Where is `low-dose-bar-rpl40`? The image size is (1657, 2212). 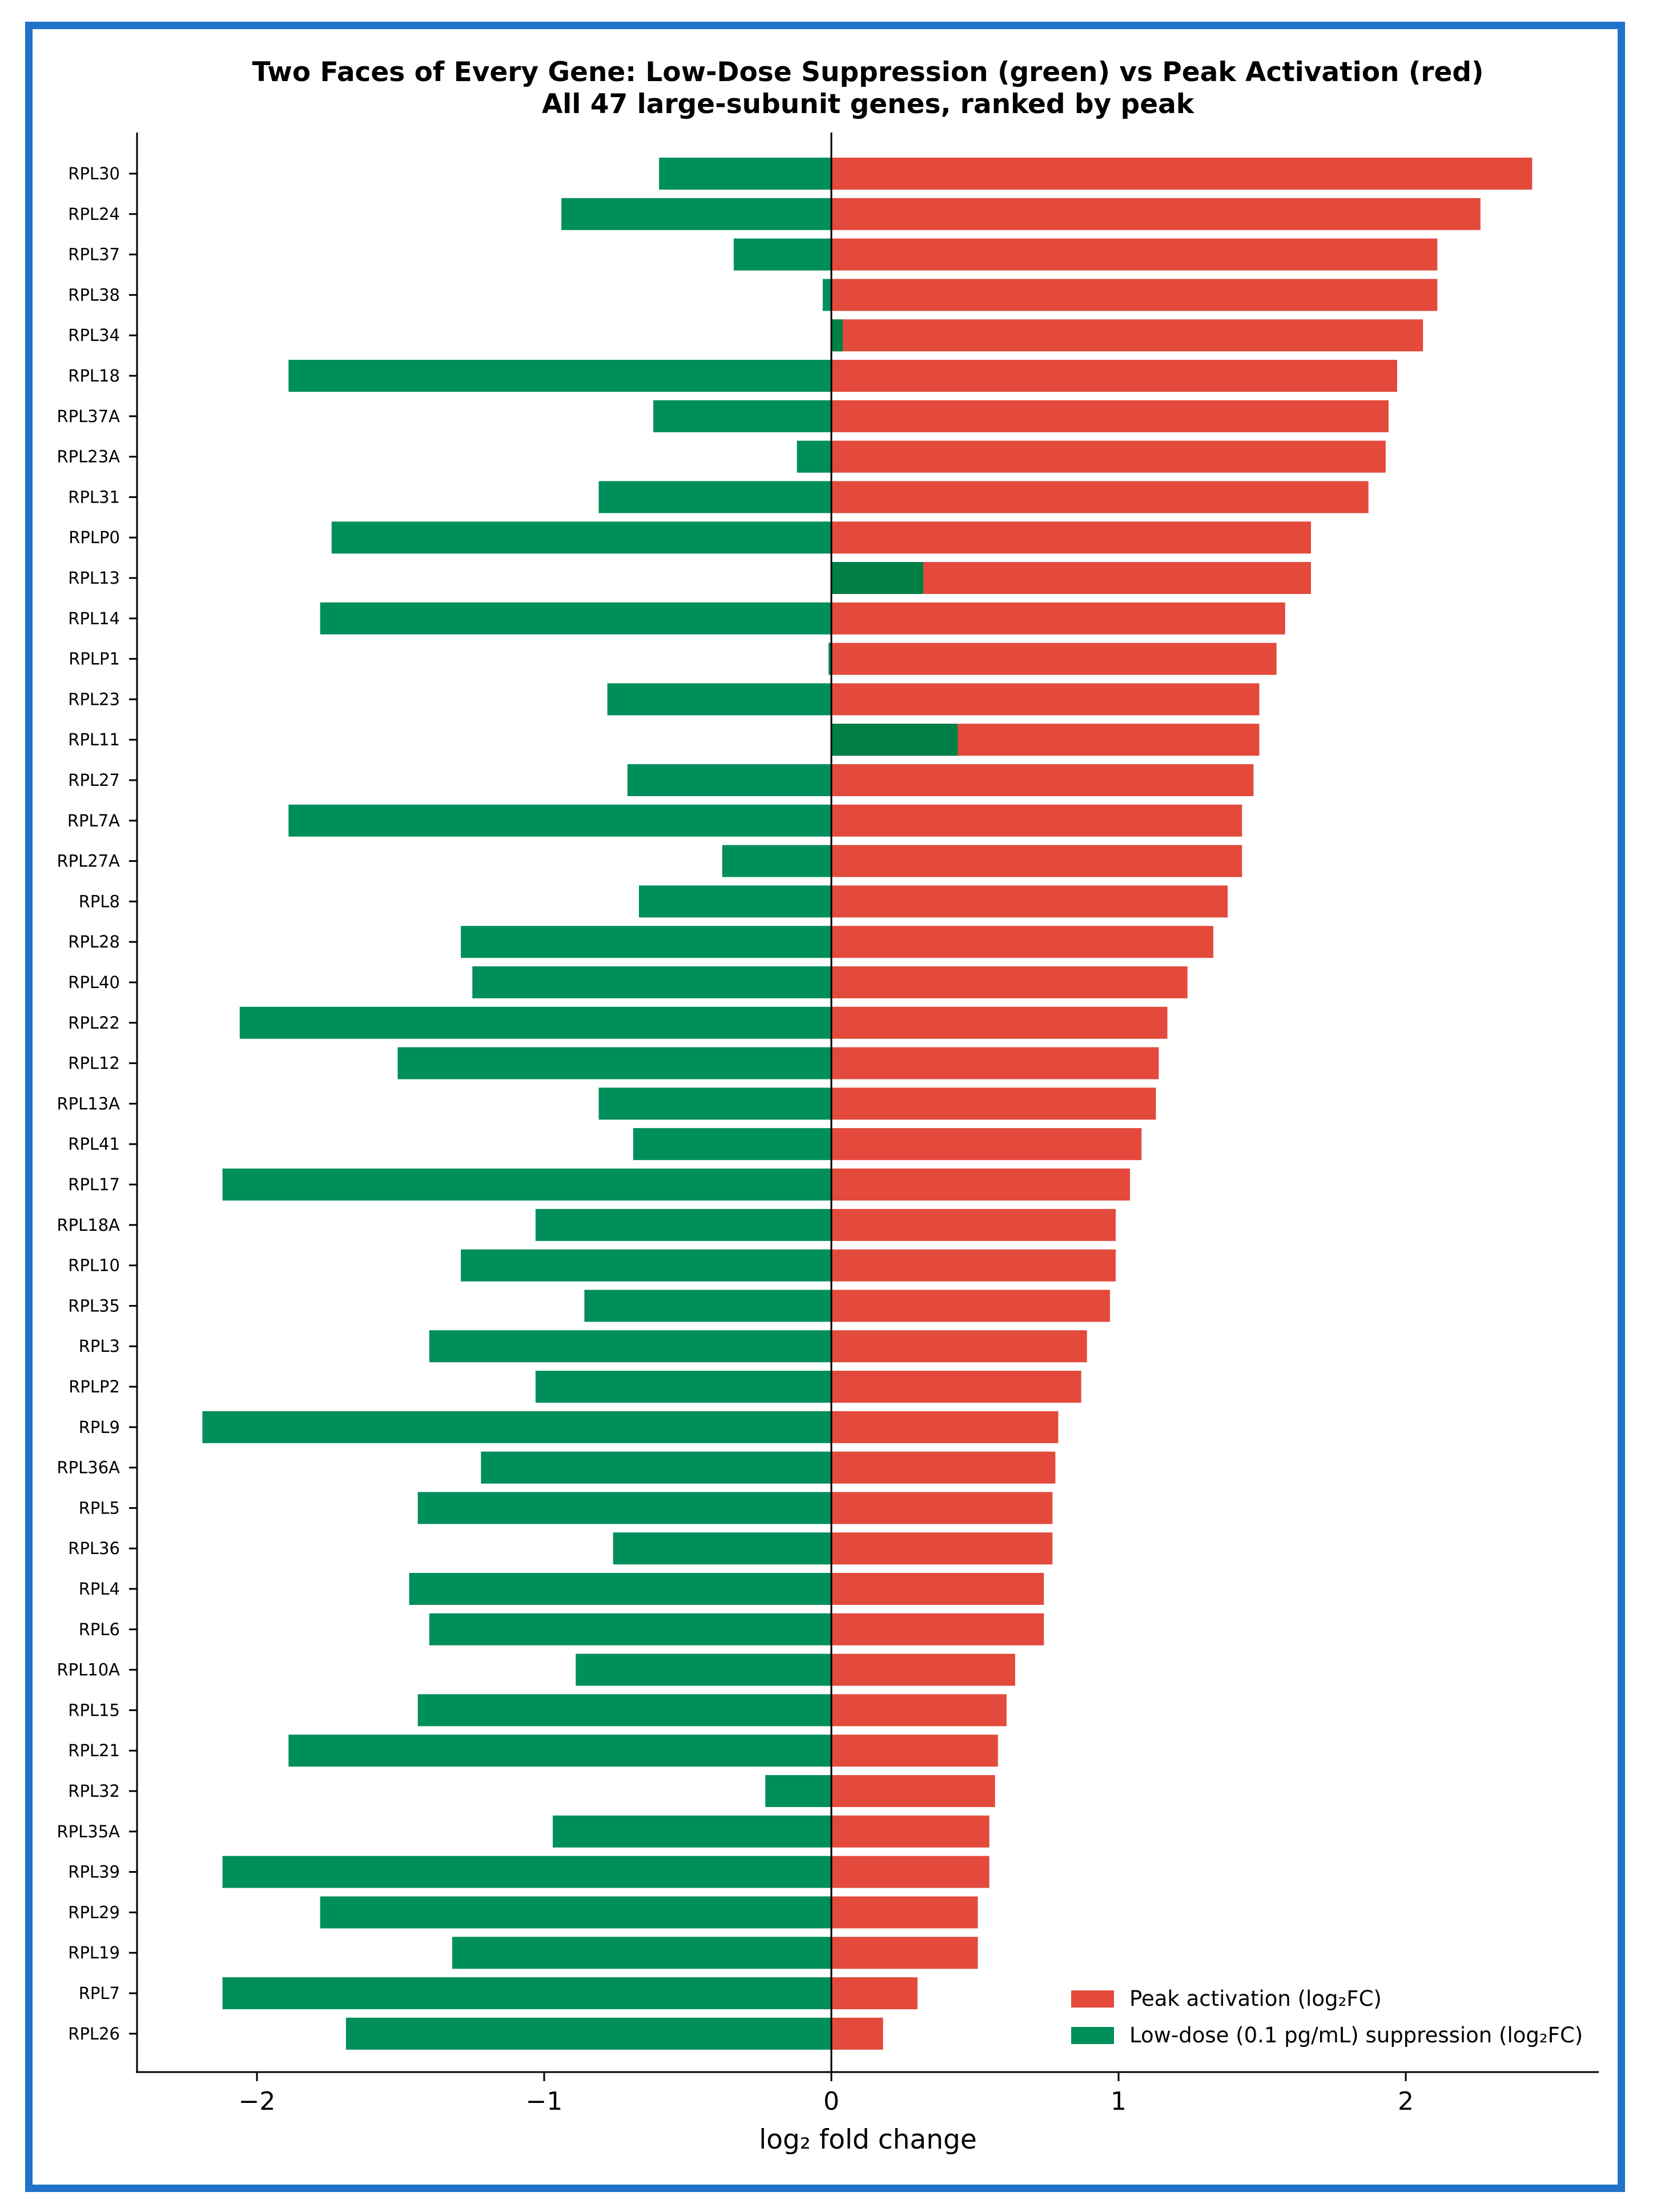 low-dose-bar-rpl40 is located at coordinates (651, 982).